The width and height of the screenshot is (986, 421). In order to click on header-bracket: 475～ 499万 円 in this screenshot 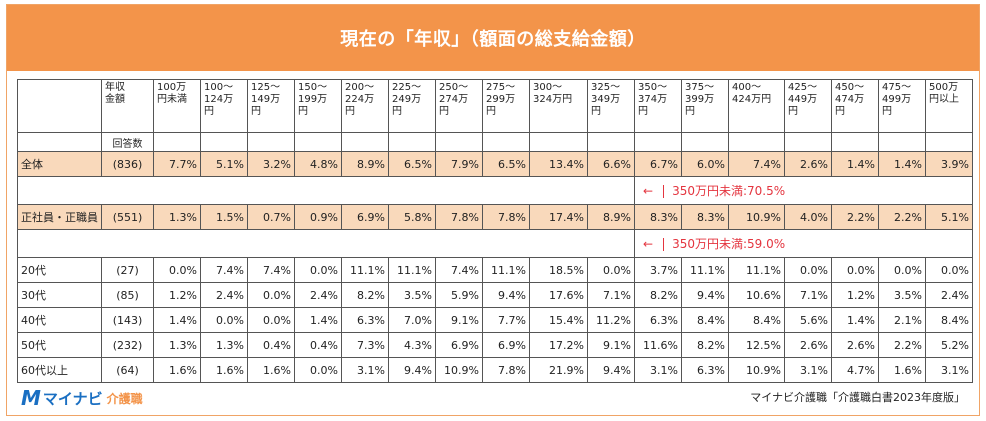, I will do `click(902, 106)`.